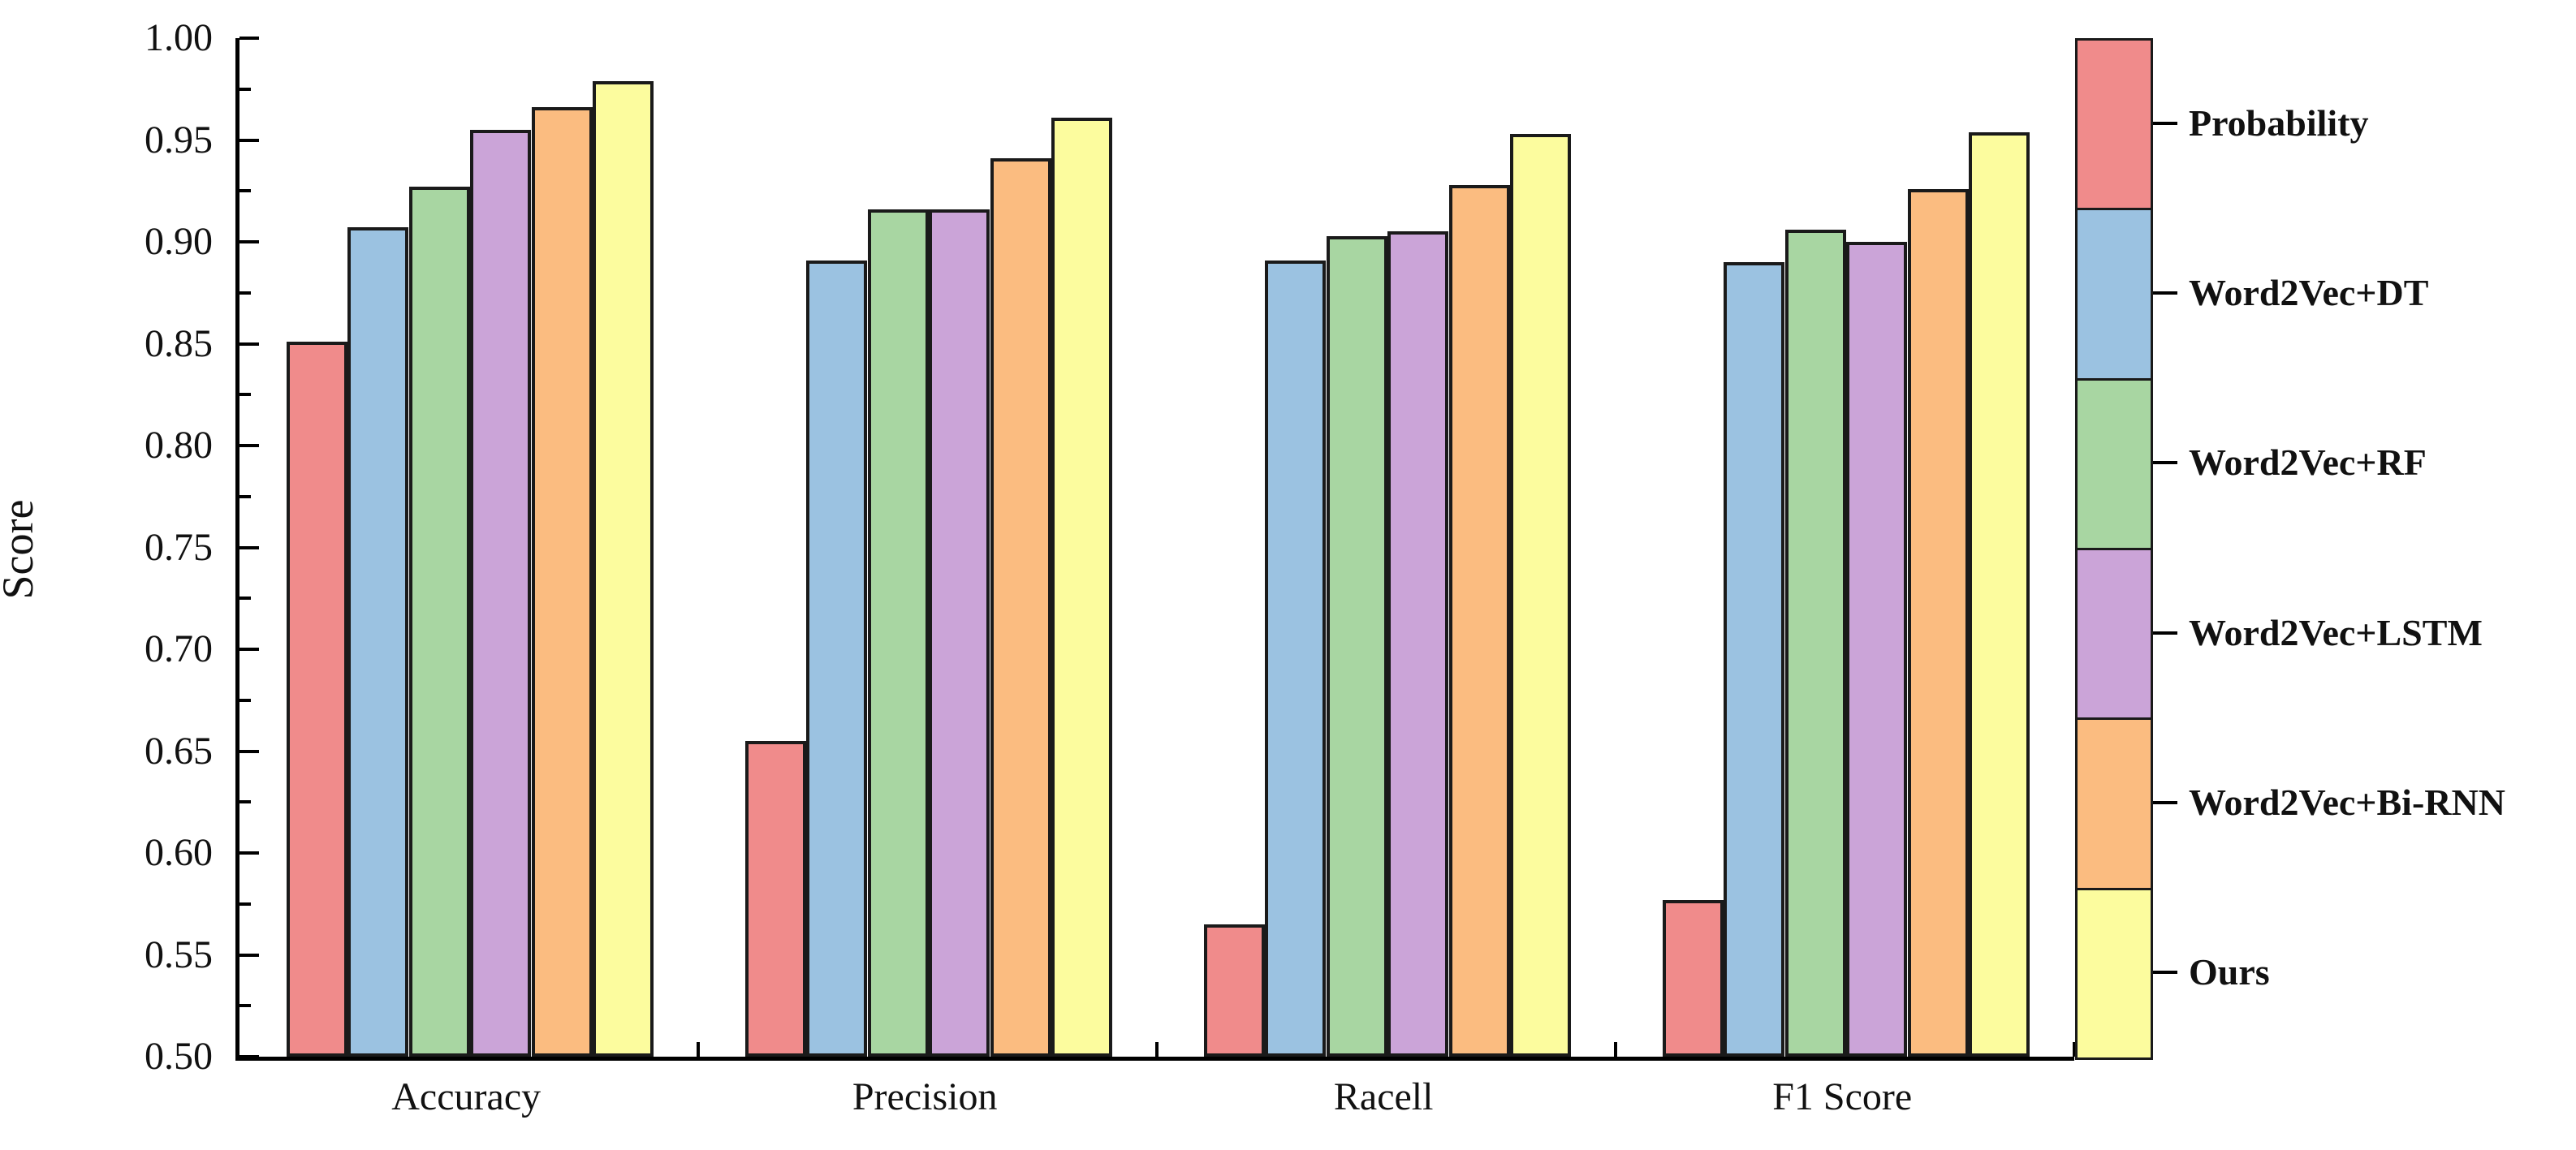 The height and width of the screenshot is (1150, 2576). I want to click on bar-f1-score-probability, so click(1693, 978).